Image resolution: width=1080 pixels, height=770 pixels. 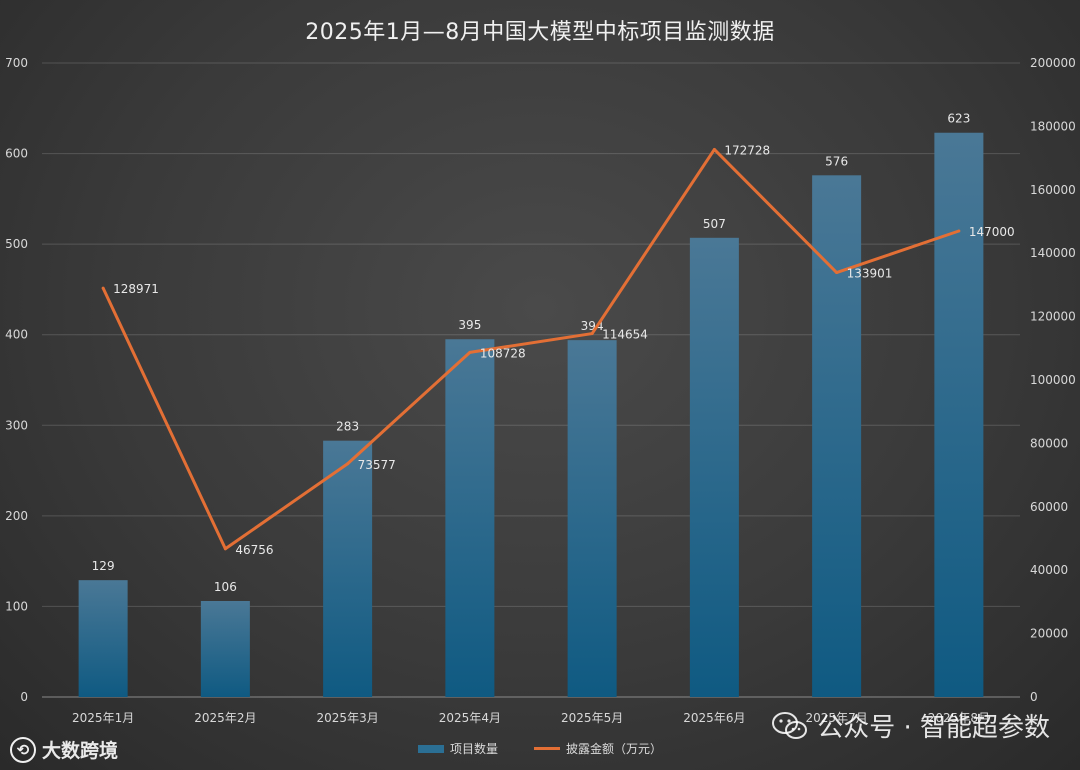 What do you see at coordinates (959, 718) in the screenshot?
I see `x-tick-label: 2025年8月` at bounding box center [959, 718].